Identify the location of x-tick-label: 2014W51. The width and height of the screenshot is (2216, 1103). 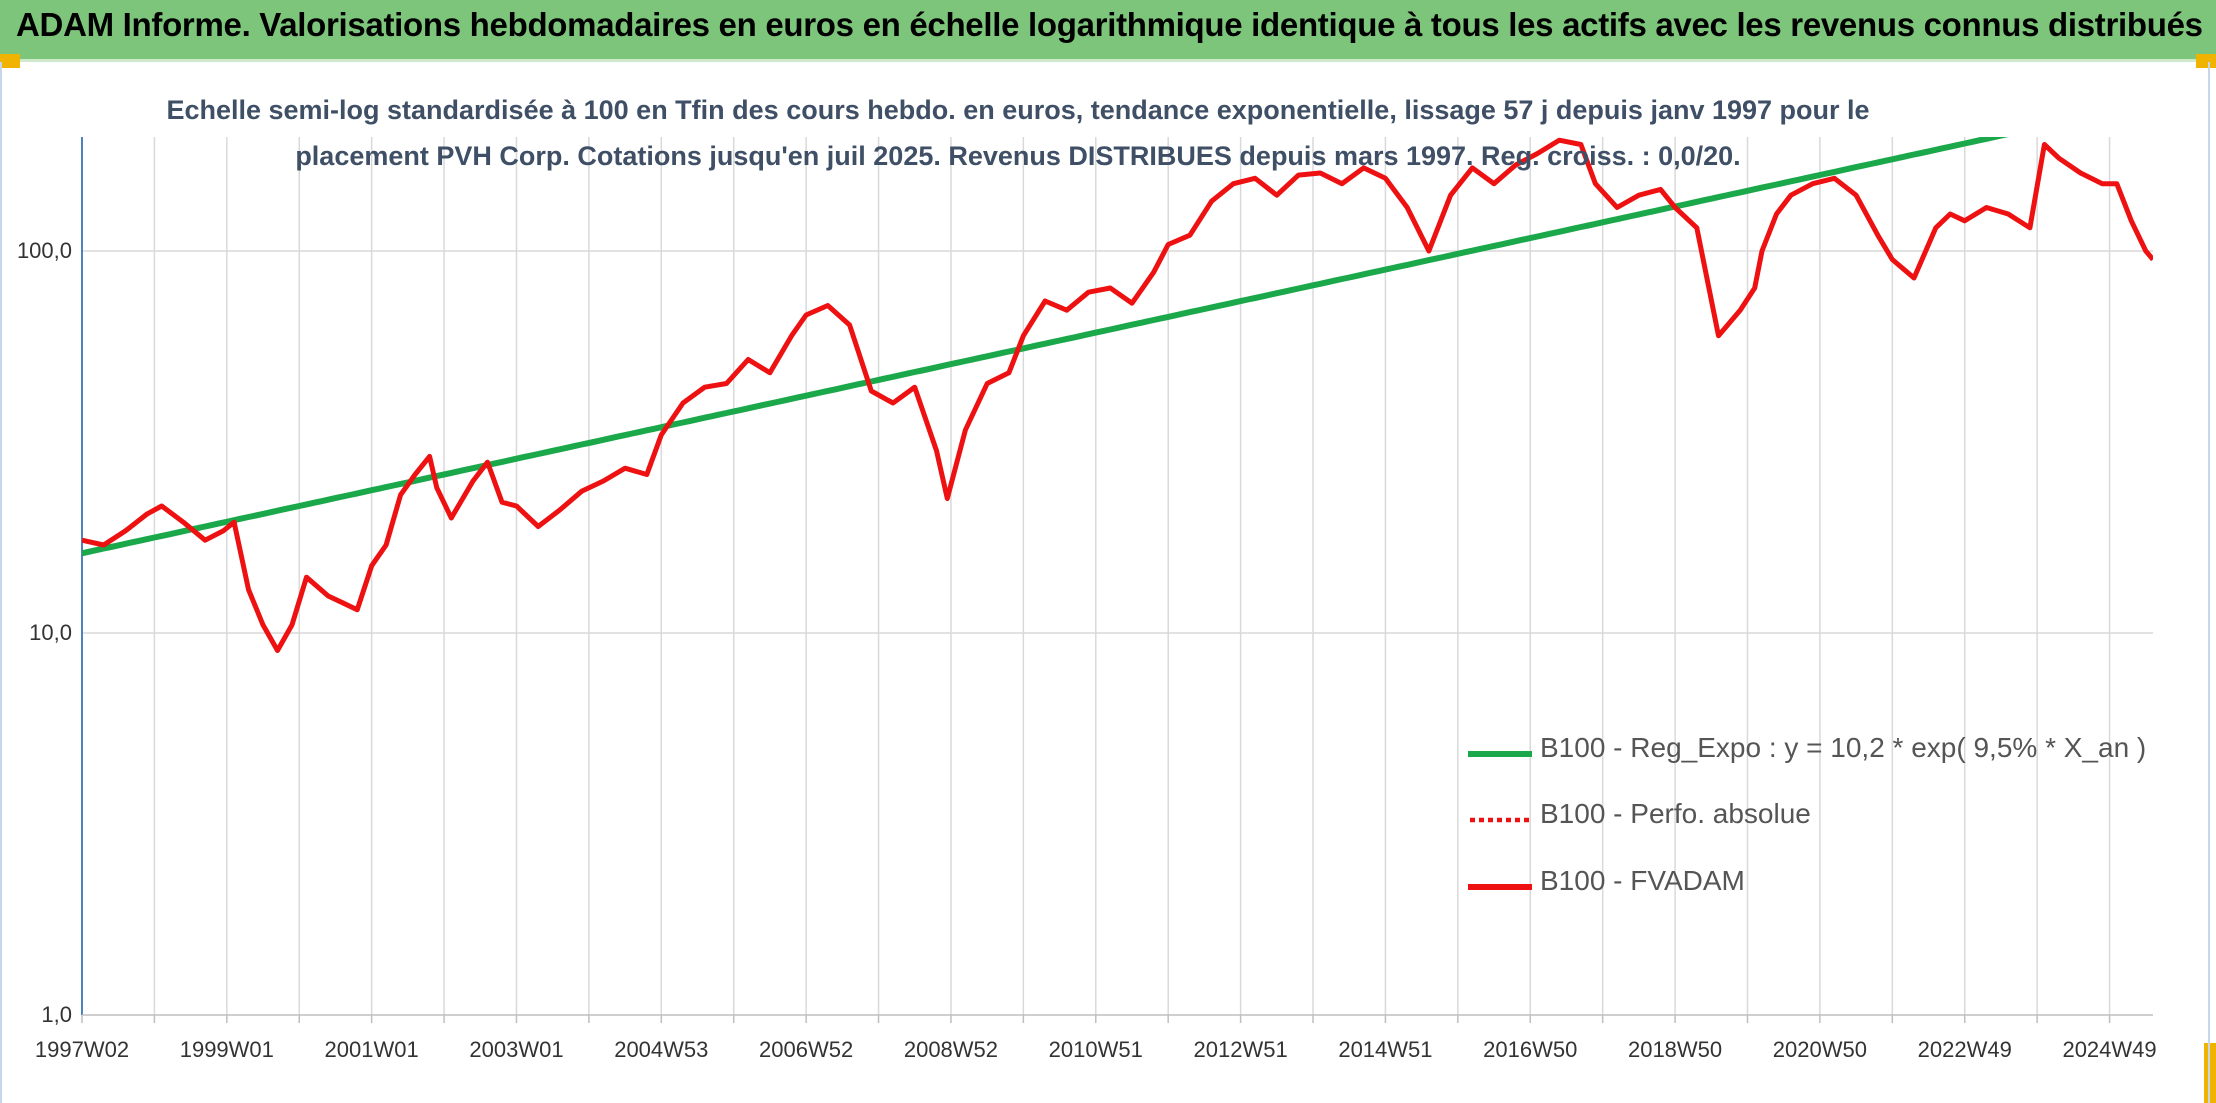
(1385, 1049).